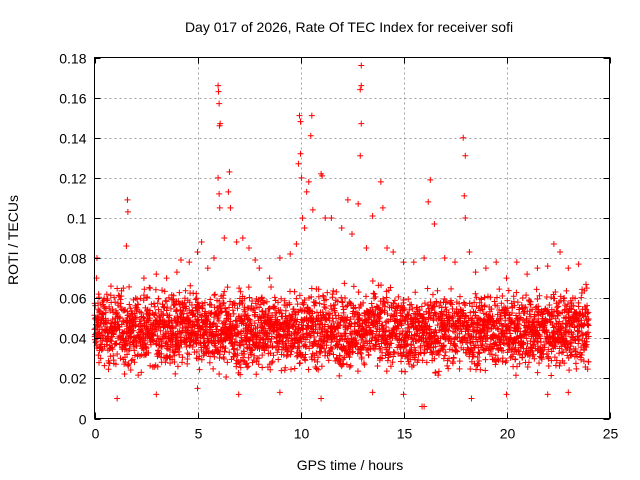 This screenshot has height=480, width=640. What do you see at coordinates (72, 379) in the screenshot?
I see `y-tick-label: 0.02` at bounding box center [72, 379].